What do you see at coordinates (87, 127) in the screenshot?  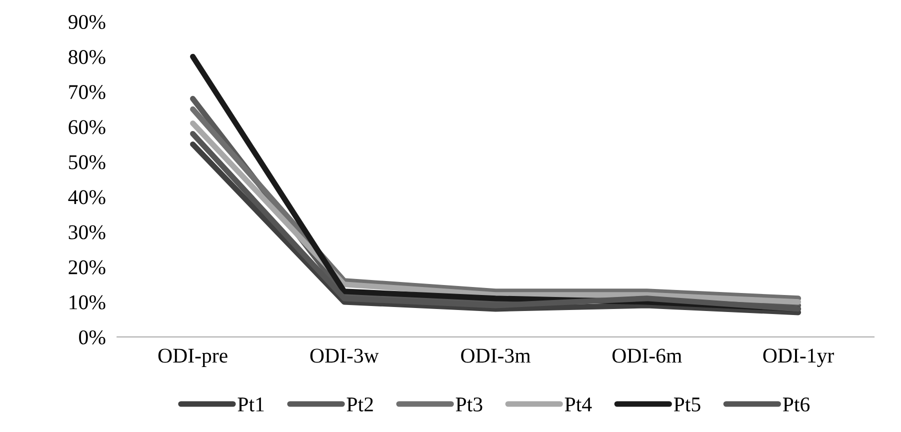 I see `y-tick-label: 60%` at bounding box center [87, 127].